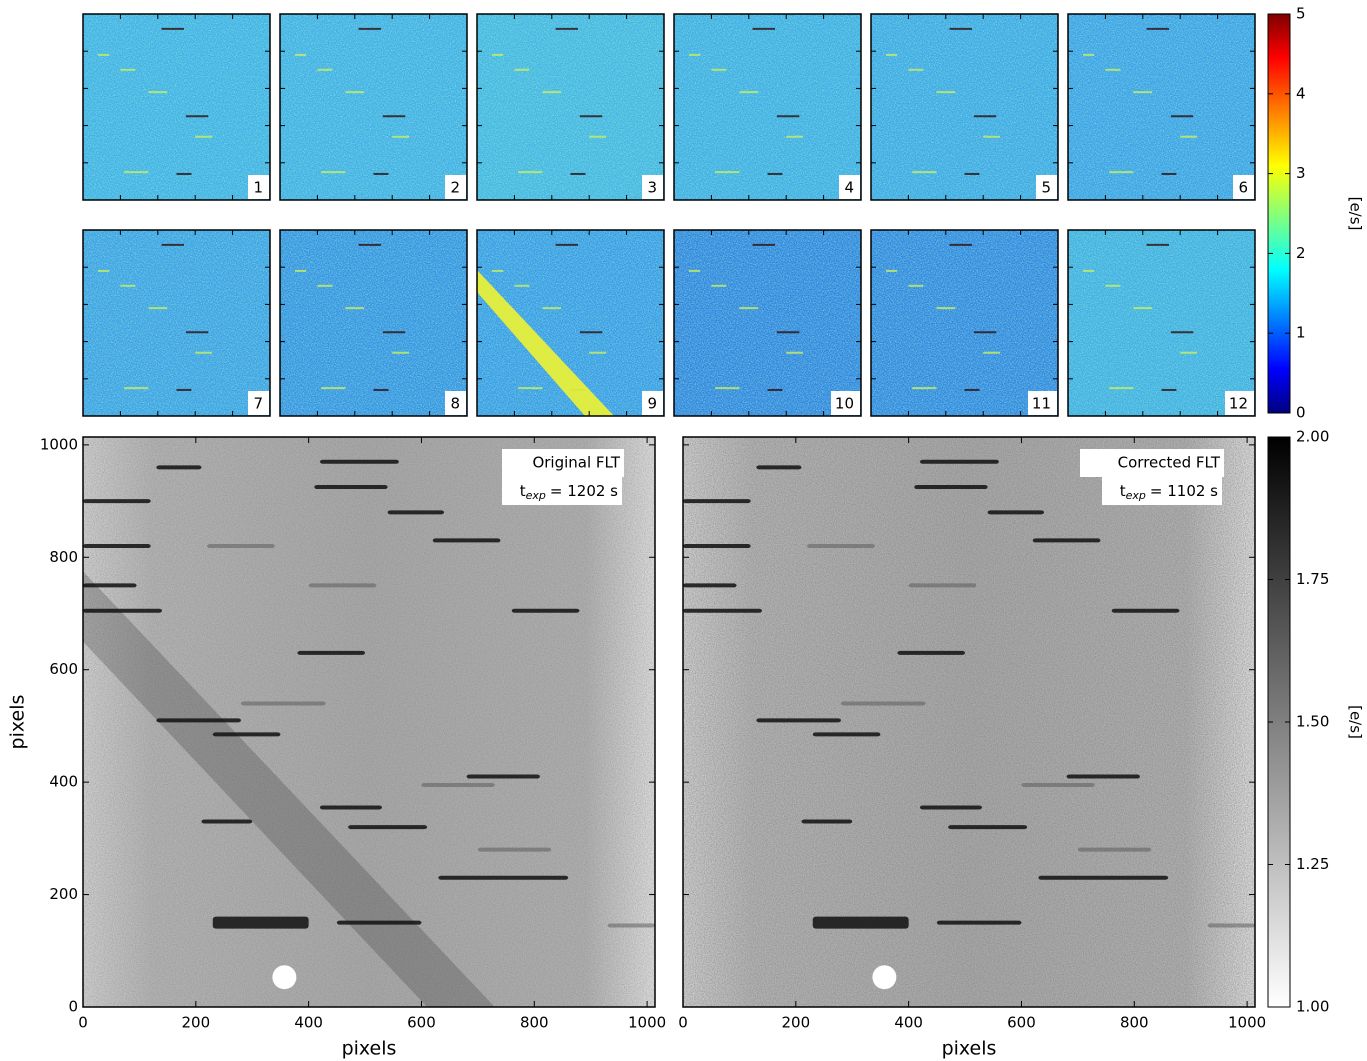 Image resolution: width=1367 pixels, height=1061 pixels. I want to click on colorbar-tick-label: 0, so click(1301, 413).